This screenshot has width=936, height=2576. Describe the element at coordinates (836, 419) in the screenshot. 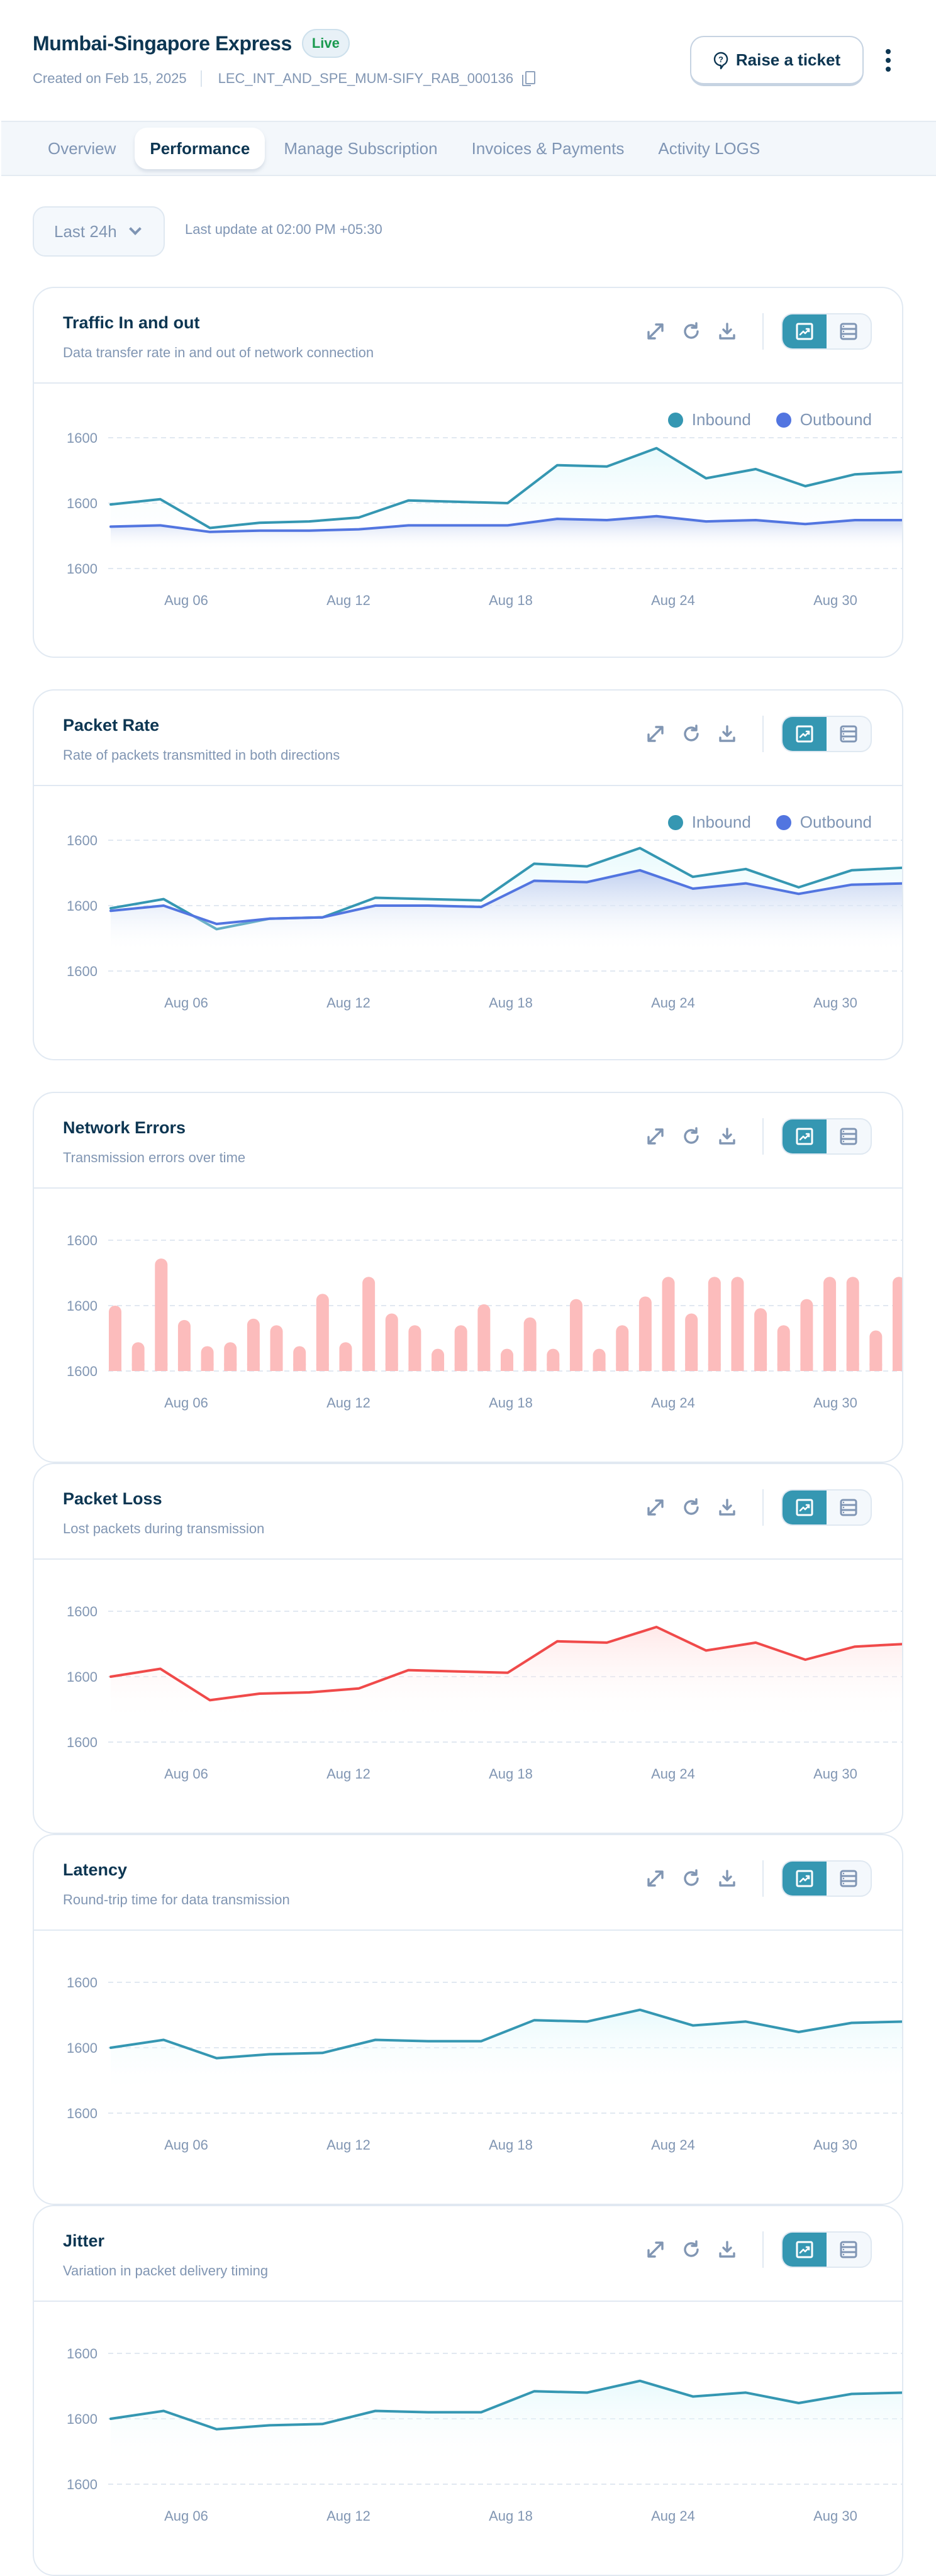

I see `legend-label: Outbound` at that location.